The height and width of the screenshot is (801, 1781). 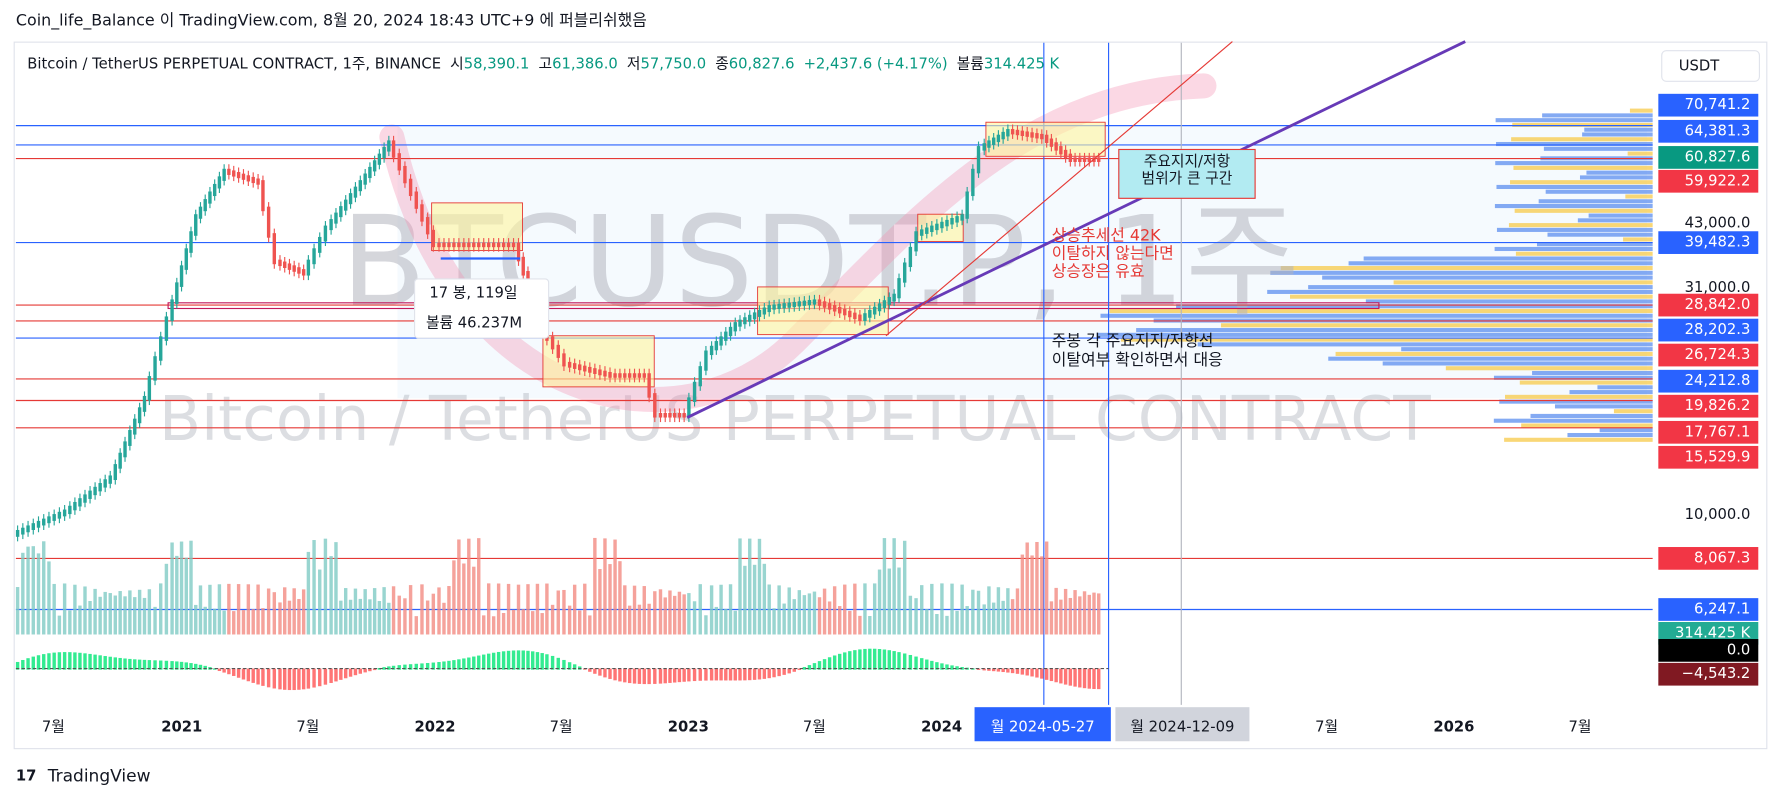 I want to click on time-label: 7월, so click(x=53, y=727).